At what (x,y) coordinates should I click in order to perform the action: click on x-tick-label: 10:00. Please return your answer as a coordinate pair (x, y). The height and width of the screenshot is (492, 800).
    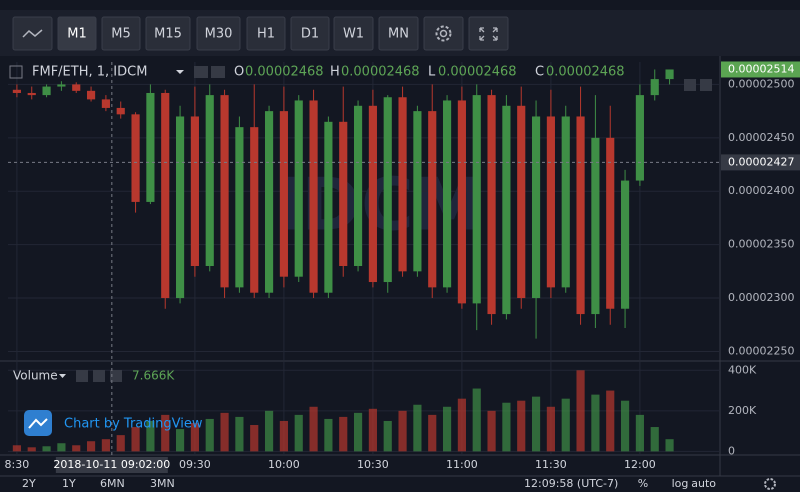
    Looking at the image, I should click on (284, 464).